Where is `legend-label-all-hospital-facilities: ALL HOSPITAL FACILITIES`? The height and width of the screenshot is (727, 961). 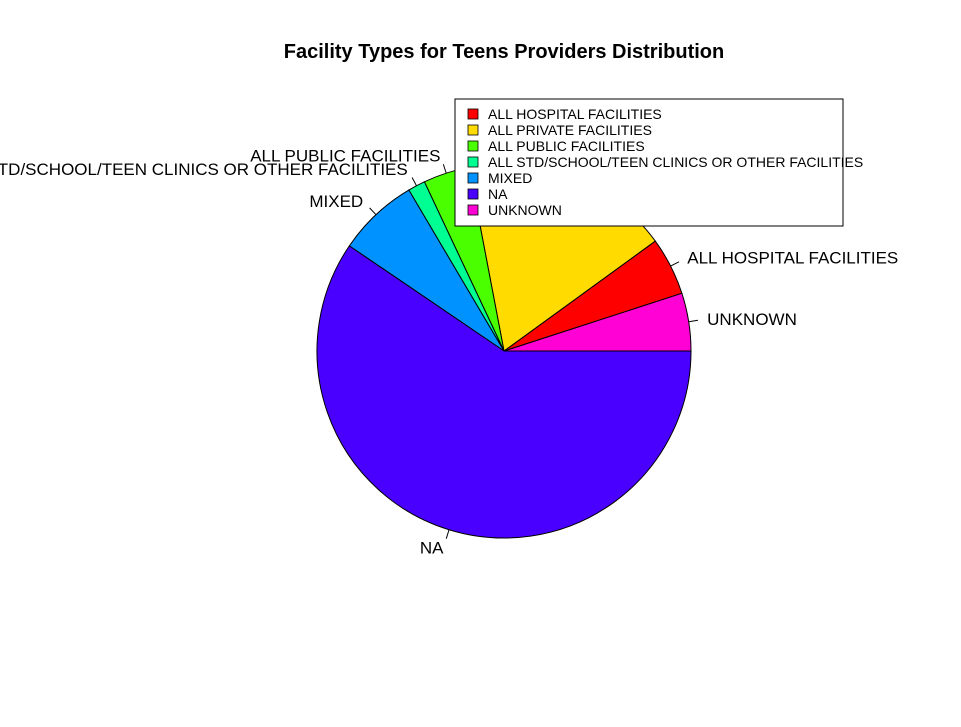
legend-label-all-hospital-facilities: ALL HOSPITAL FACILITIES is located at coordinates (575, 114).